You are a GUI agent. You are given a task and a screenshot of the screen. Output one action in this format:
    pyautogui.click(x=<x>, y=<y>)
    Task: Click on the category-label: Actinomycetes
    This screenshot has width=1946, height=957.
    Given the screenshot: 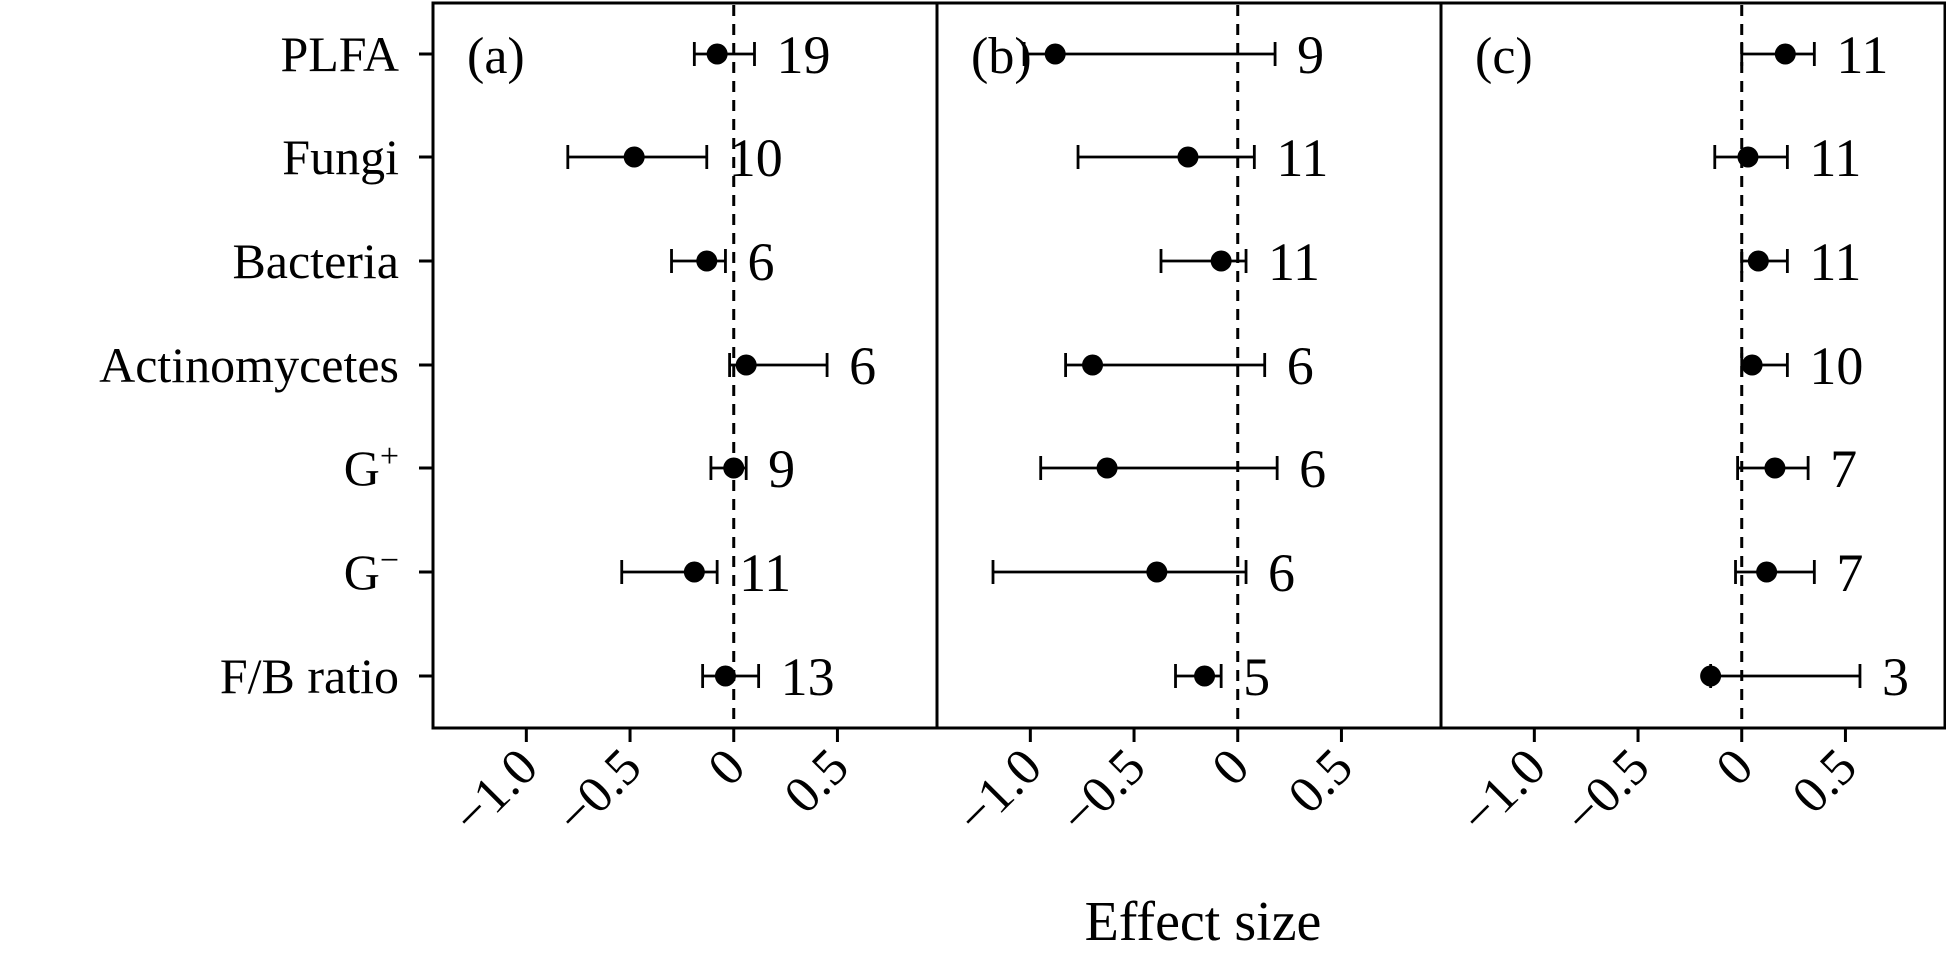 What is the action you would take?
    pyautogui.click(x=249, y=365)
    